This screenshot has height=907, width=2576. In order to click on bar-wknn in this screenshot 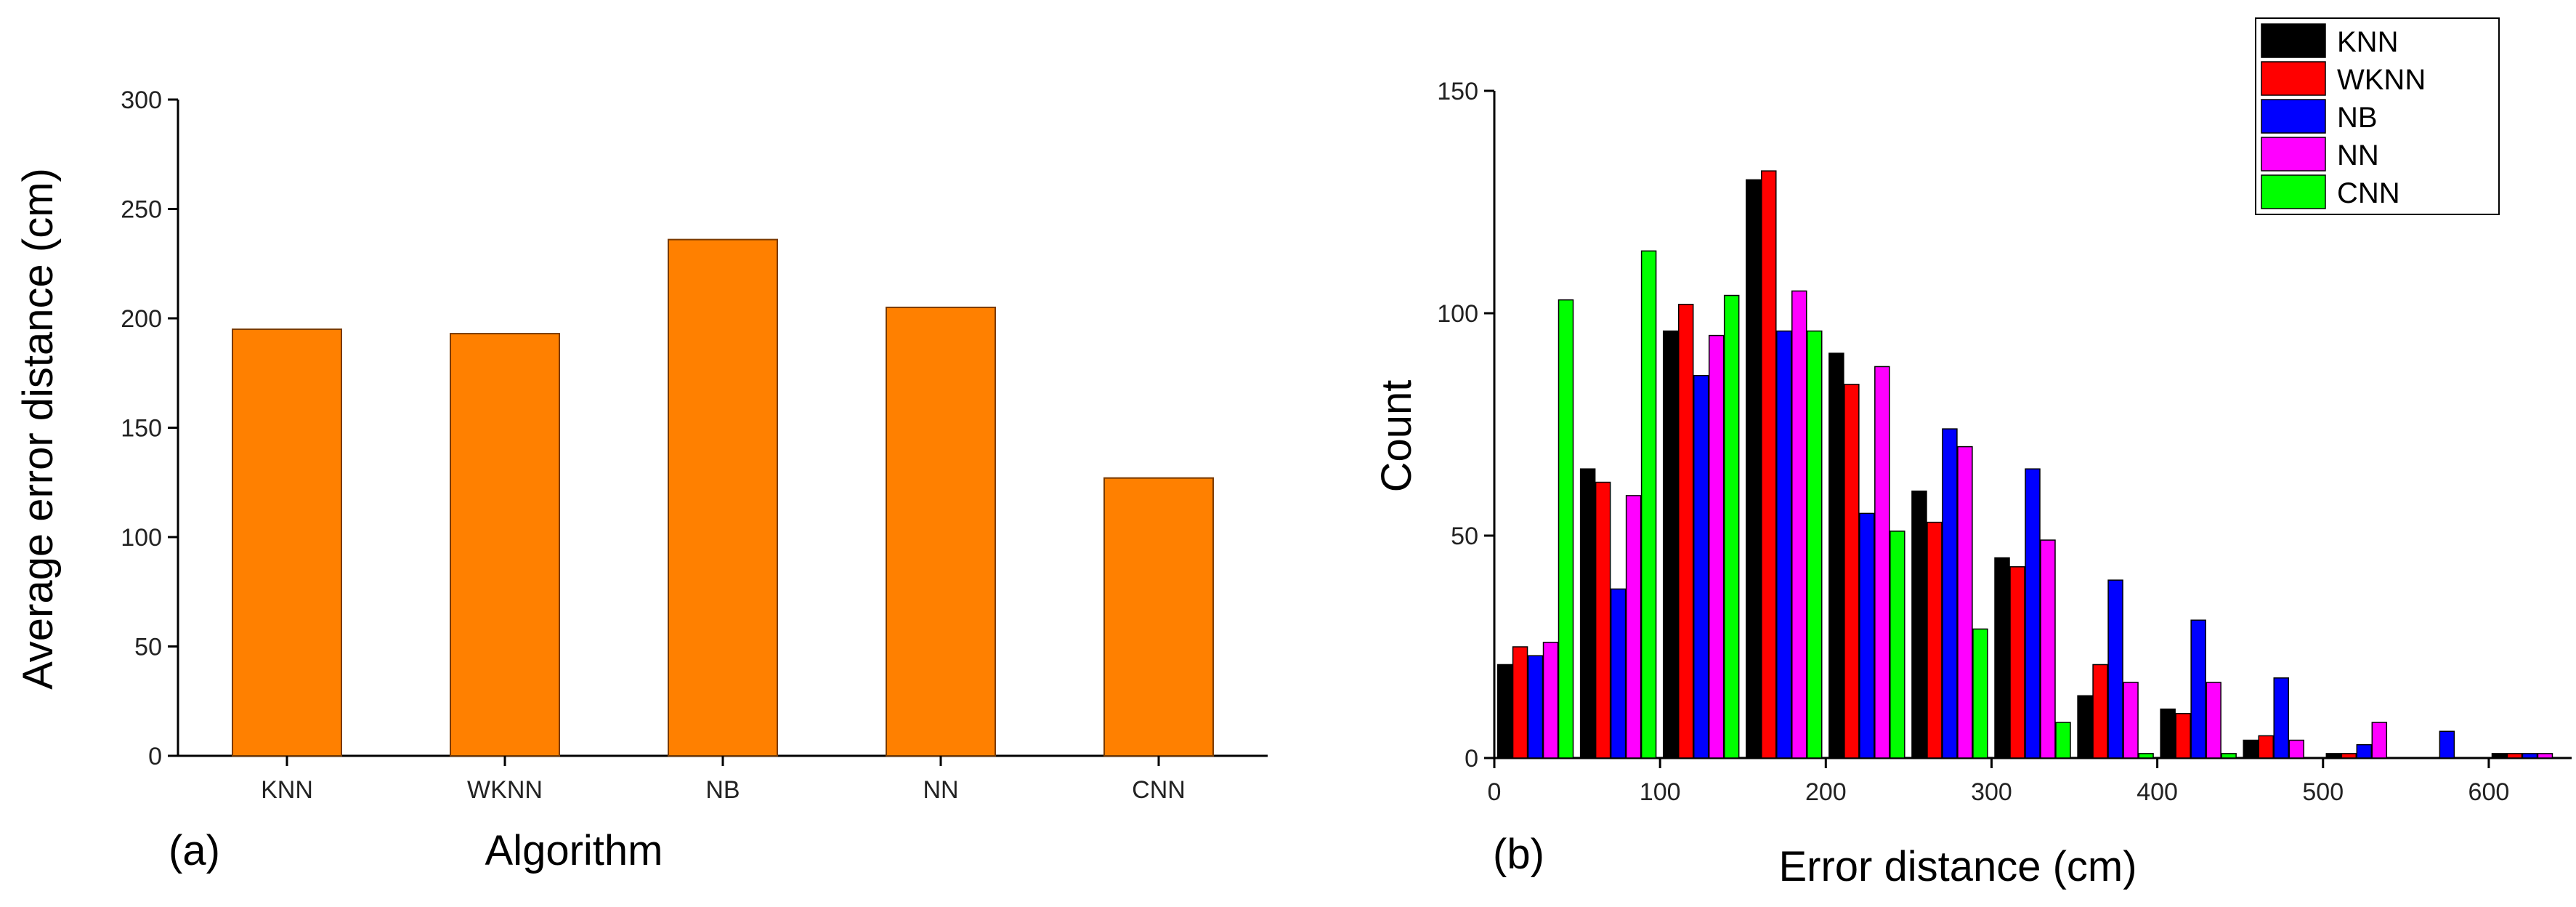, I will do `click(505, 545)`.